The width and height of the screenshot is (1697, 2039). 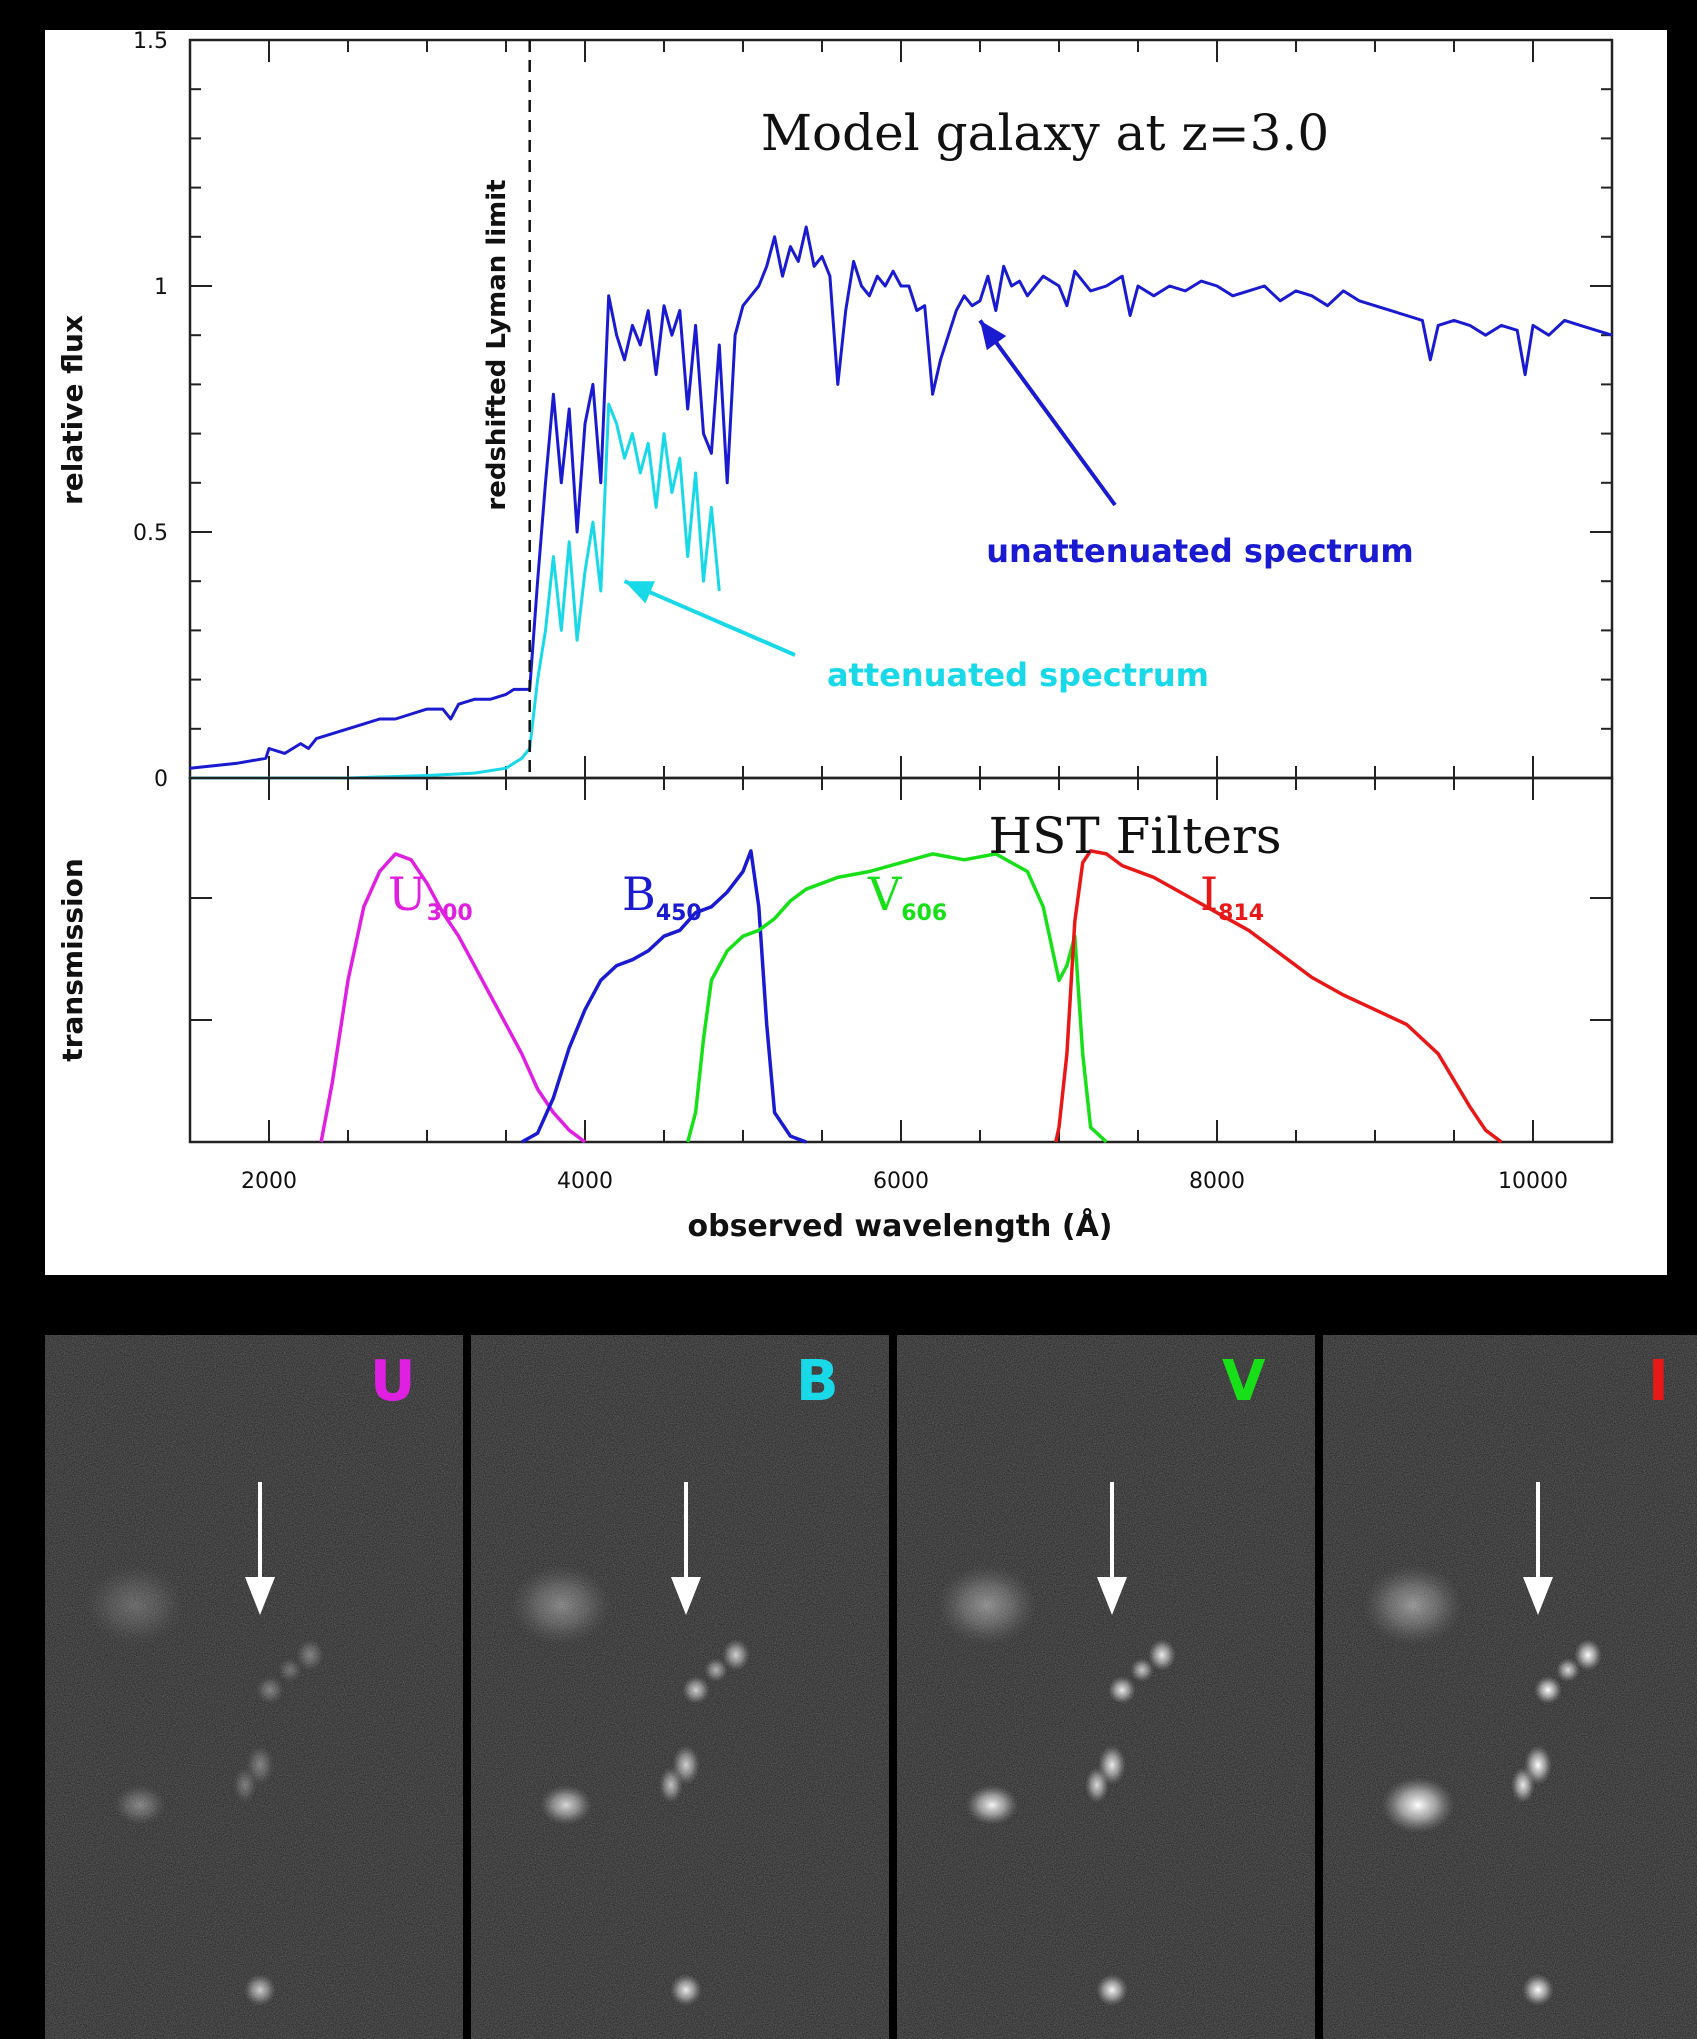 What do you see at coordinates (1241, 913) in the screenshot?
I see `filter-label-i-sub: 814` at bounding box center [1241, 913].